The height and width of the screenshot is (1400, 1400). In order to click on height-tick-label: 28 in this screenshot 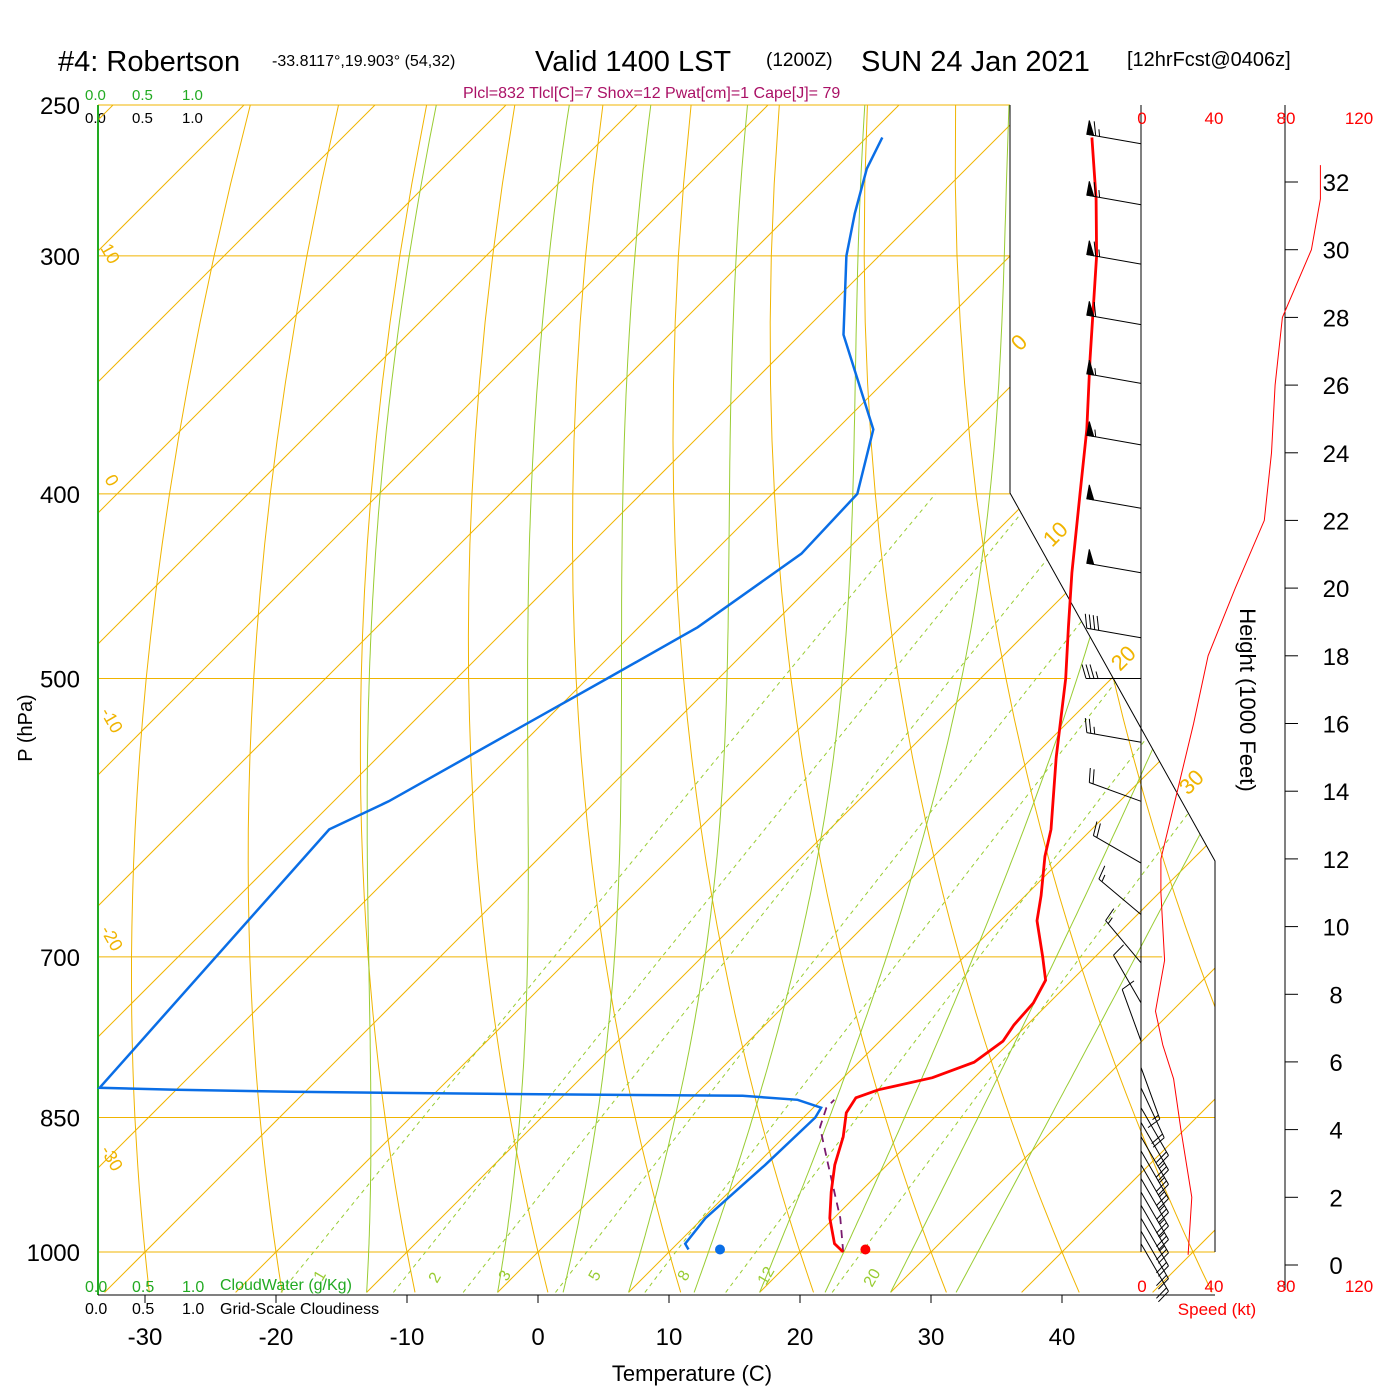, I will do `click(1336, 318)`.